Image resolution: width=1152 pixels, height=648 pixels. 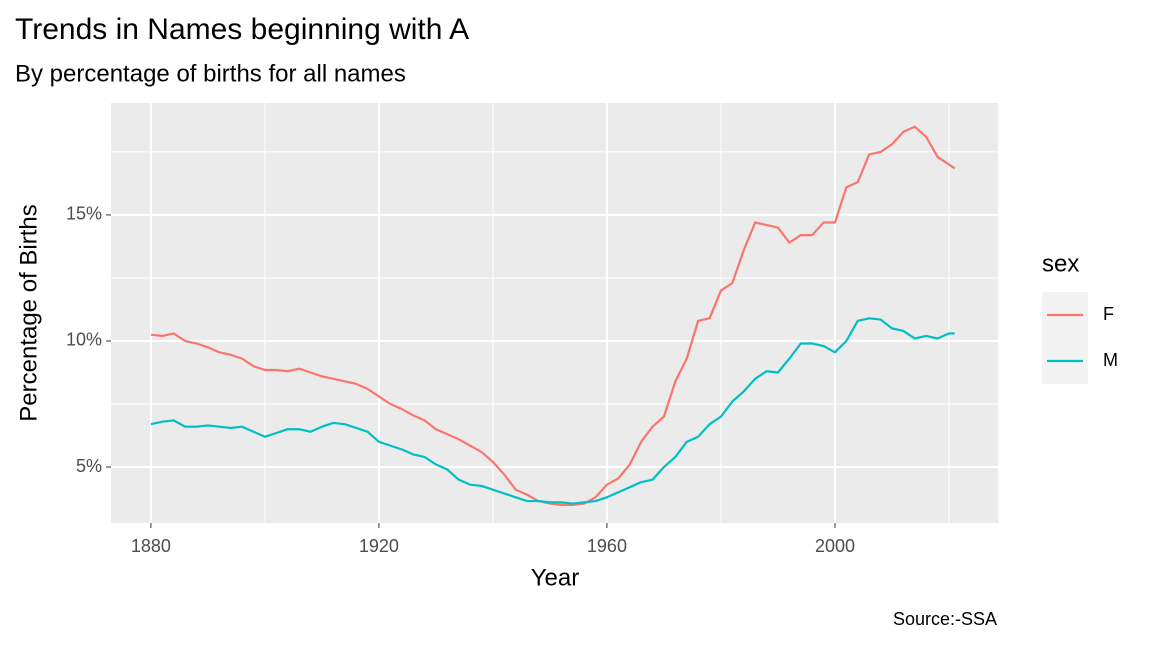 I want to click on chart-subtitle: By percentage of births for all names, so click(x=210, y=73).